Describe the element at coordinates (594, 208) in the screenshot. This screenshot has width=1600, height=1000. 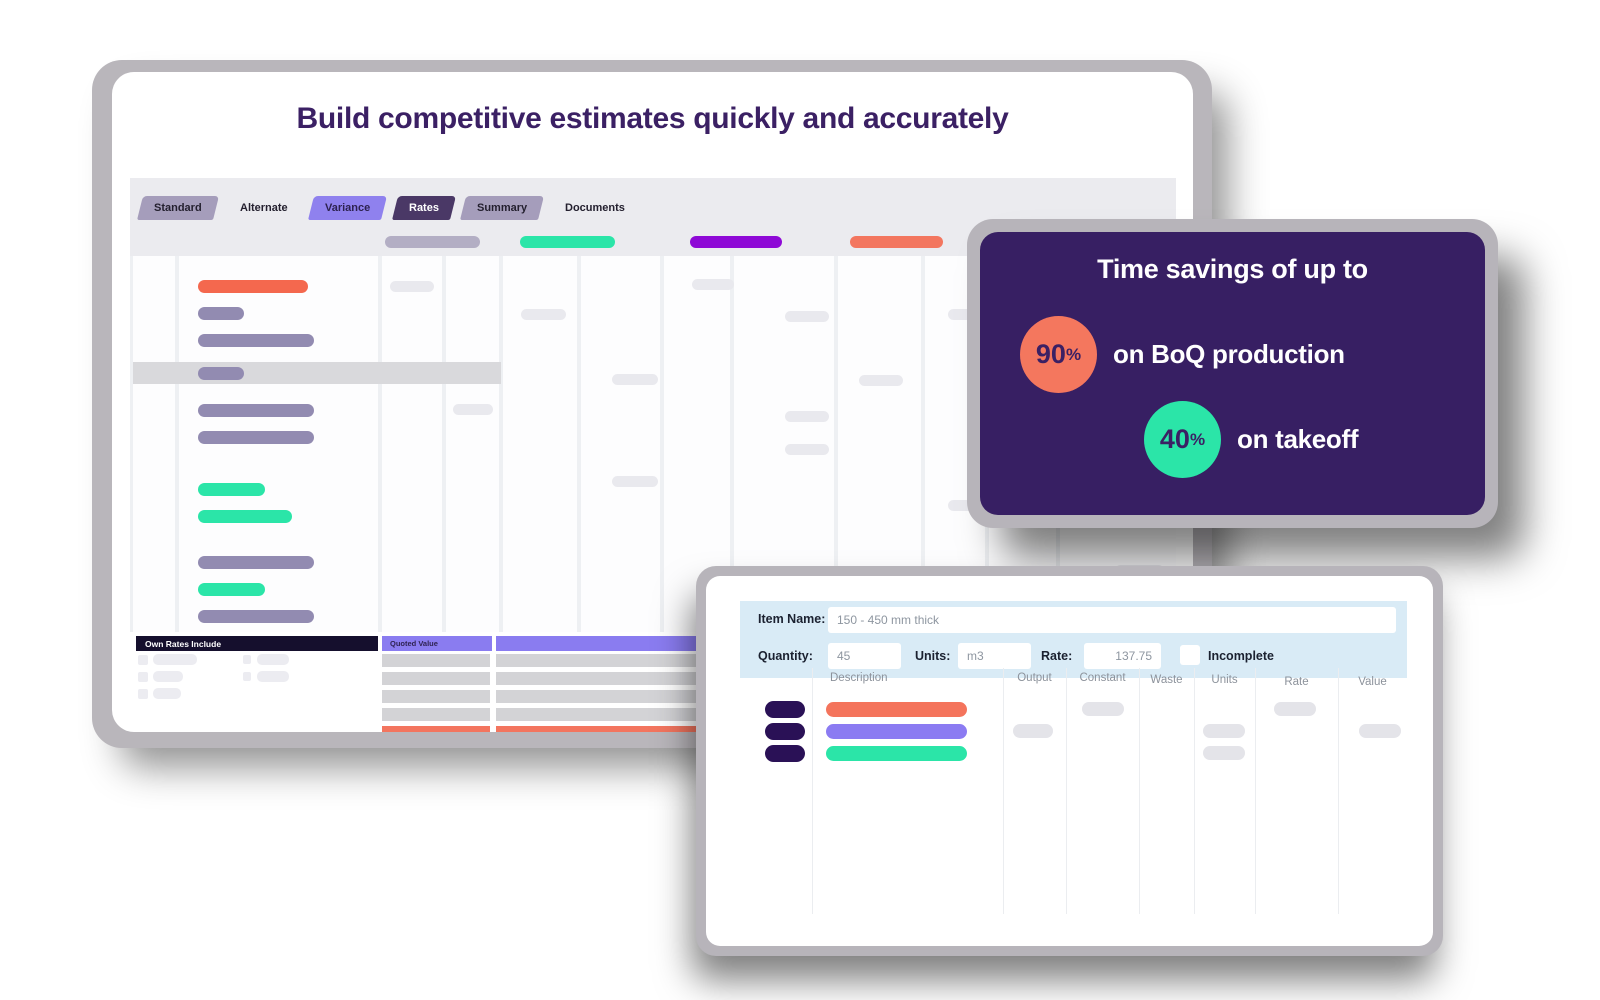
I see `tab-documents: Documents` at that location.